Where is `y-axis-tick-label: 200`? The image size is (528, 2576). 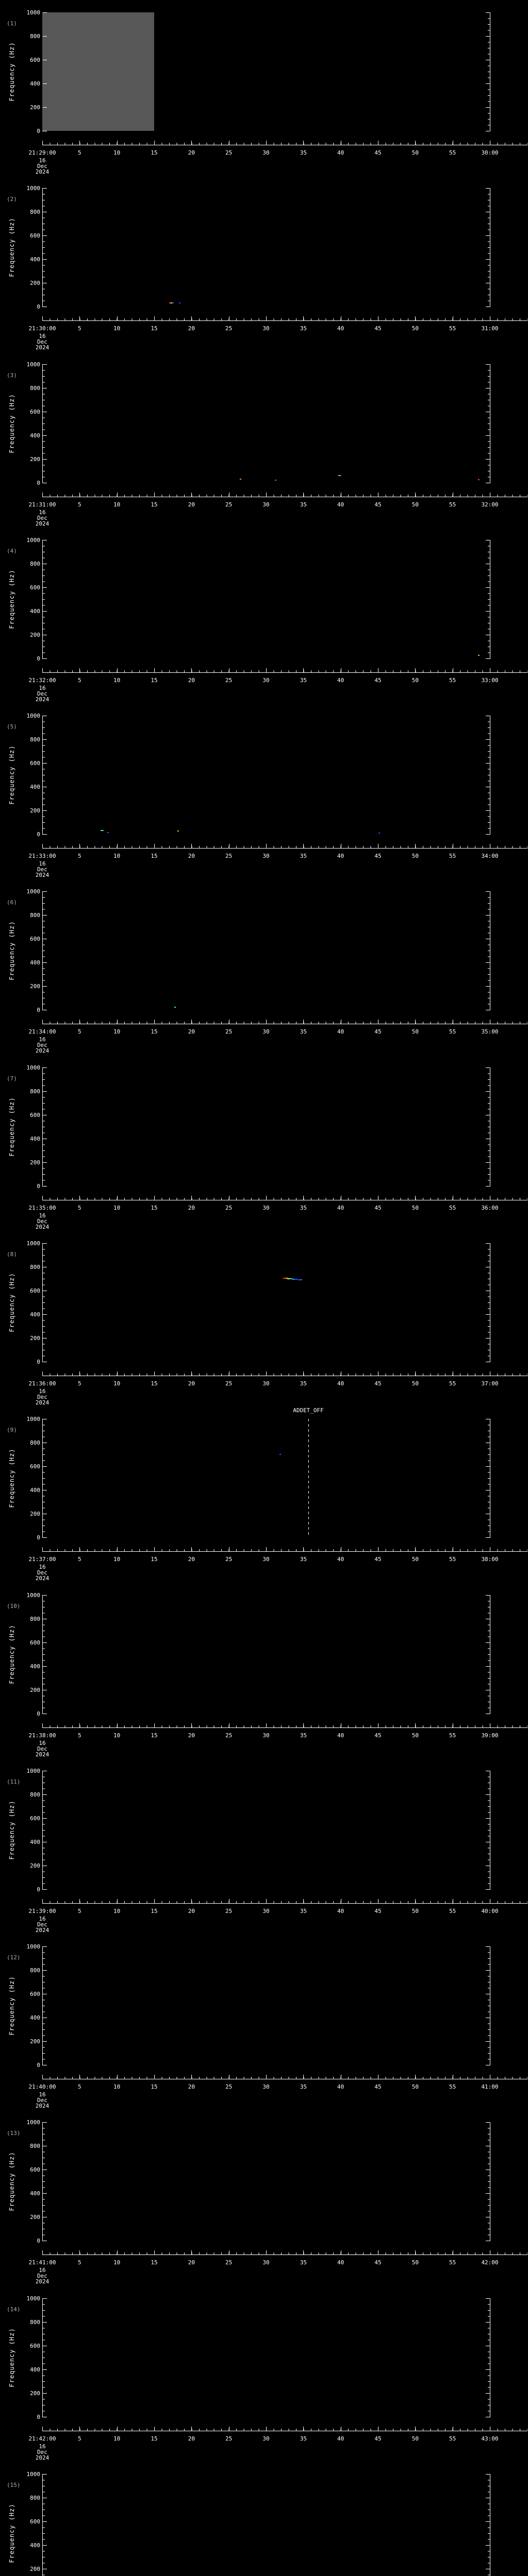 y-axis-tick-label: 200 is located at coordinates (35, 1865).